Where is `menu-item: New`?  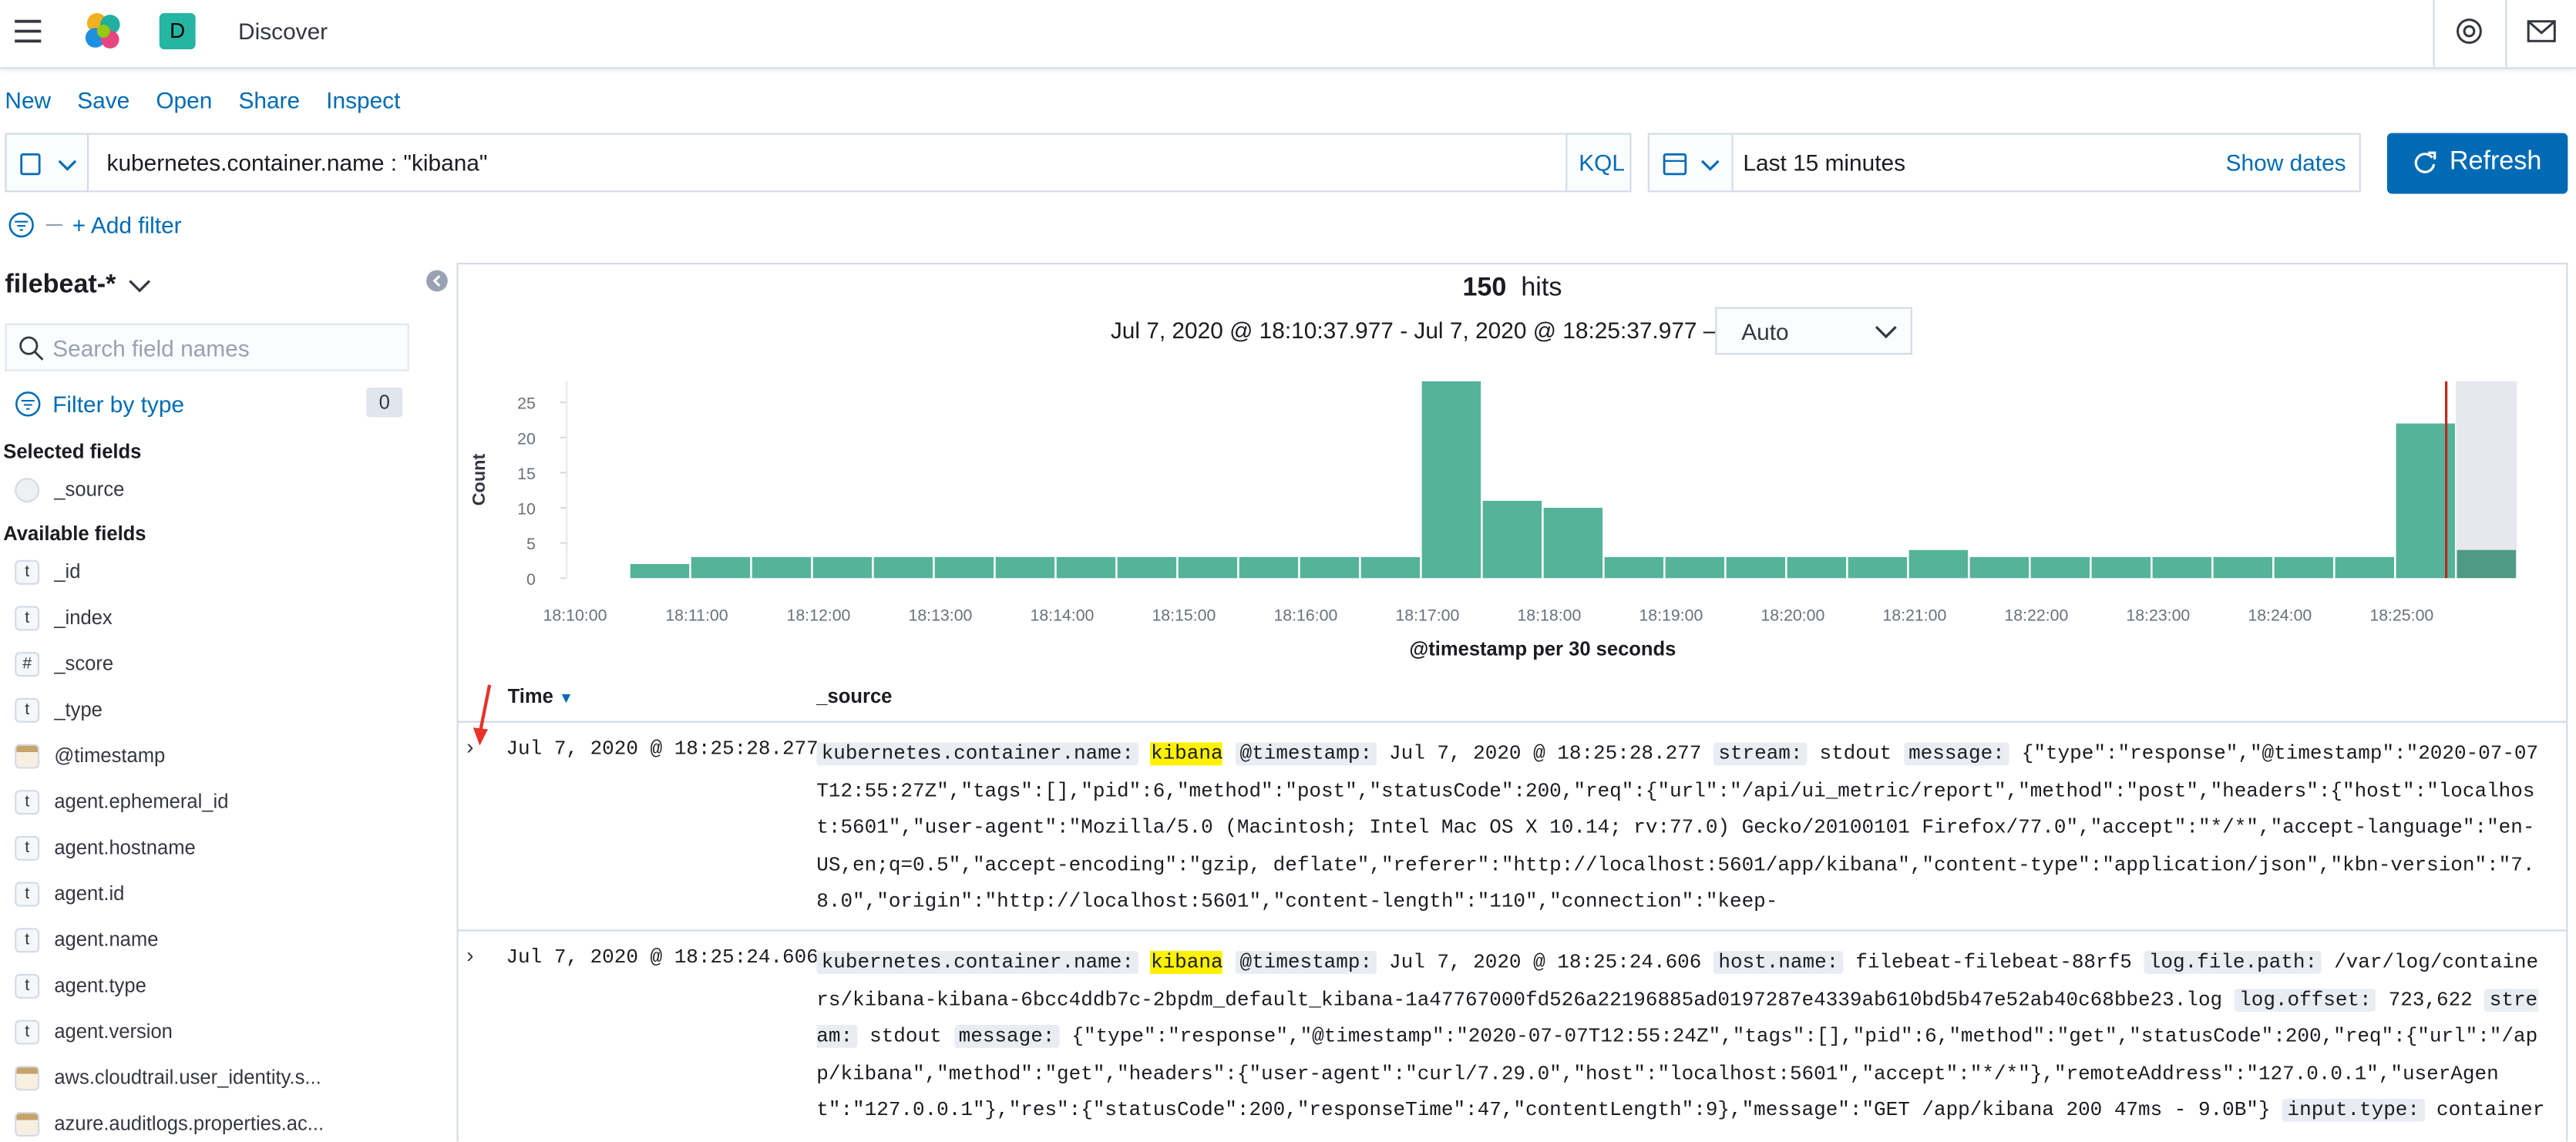
menu-item: New is located at coordinates (28, 100).